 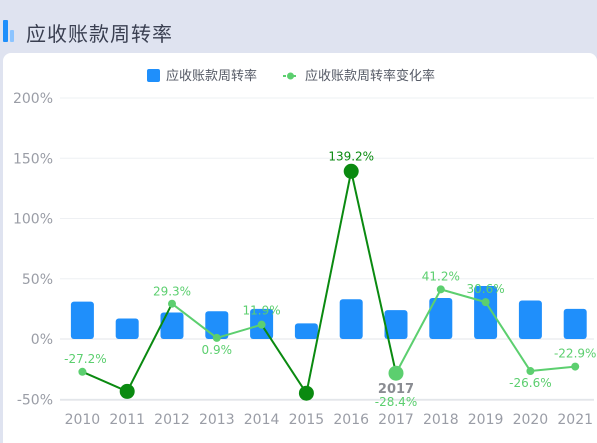 I want to click on hover-category-label: 2017, so click(x=396, y=389).